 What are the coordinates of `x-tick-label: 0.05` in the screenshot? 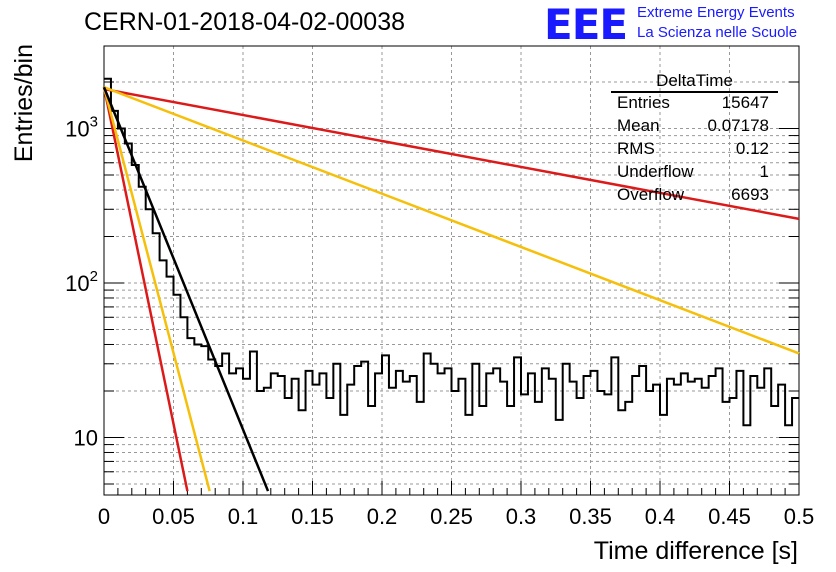 It's located at (173, 516).